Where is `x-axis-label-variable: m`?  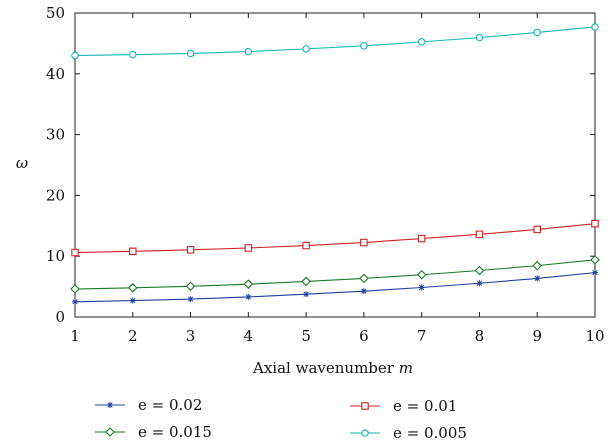 x-axis-label-variable: m is located at coordinates (406, 368).